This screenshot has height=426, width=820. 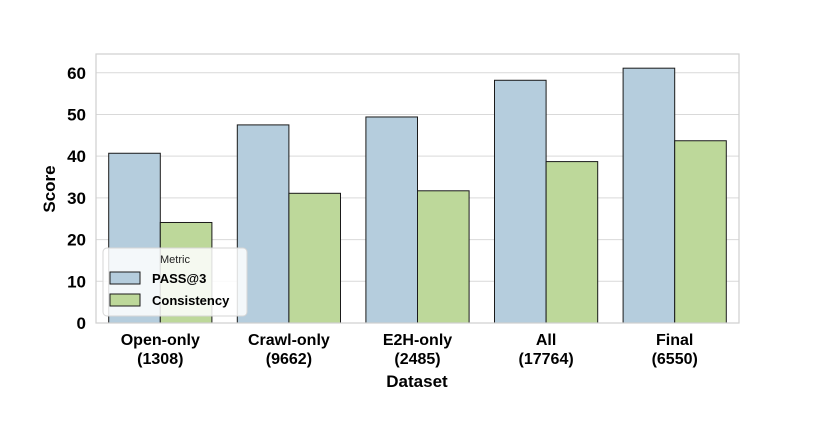 What do you see at coordinates (417, 381) in the screenshot?
I see `x-axis-title: Dataset` at bounding box center [417, 381].